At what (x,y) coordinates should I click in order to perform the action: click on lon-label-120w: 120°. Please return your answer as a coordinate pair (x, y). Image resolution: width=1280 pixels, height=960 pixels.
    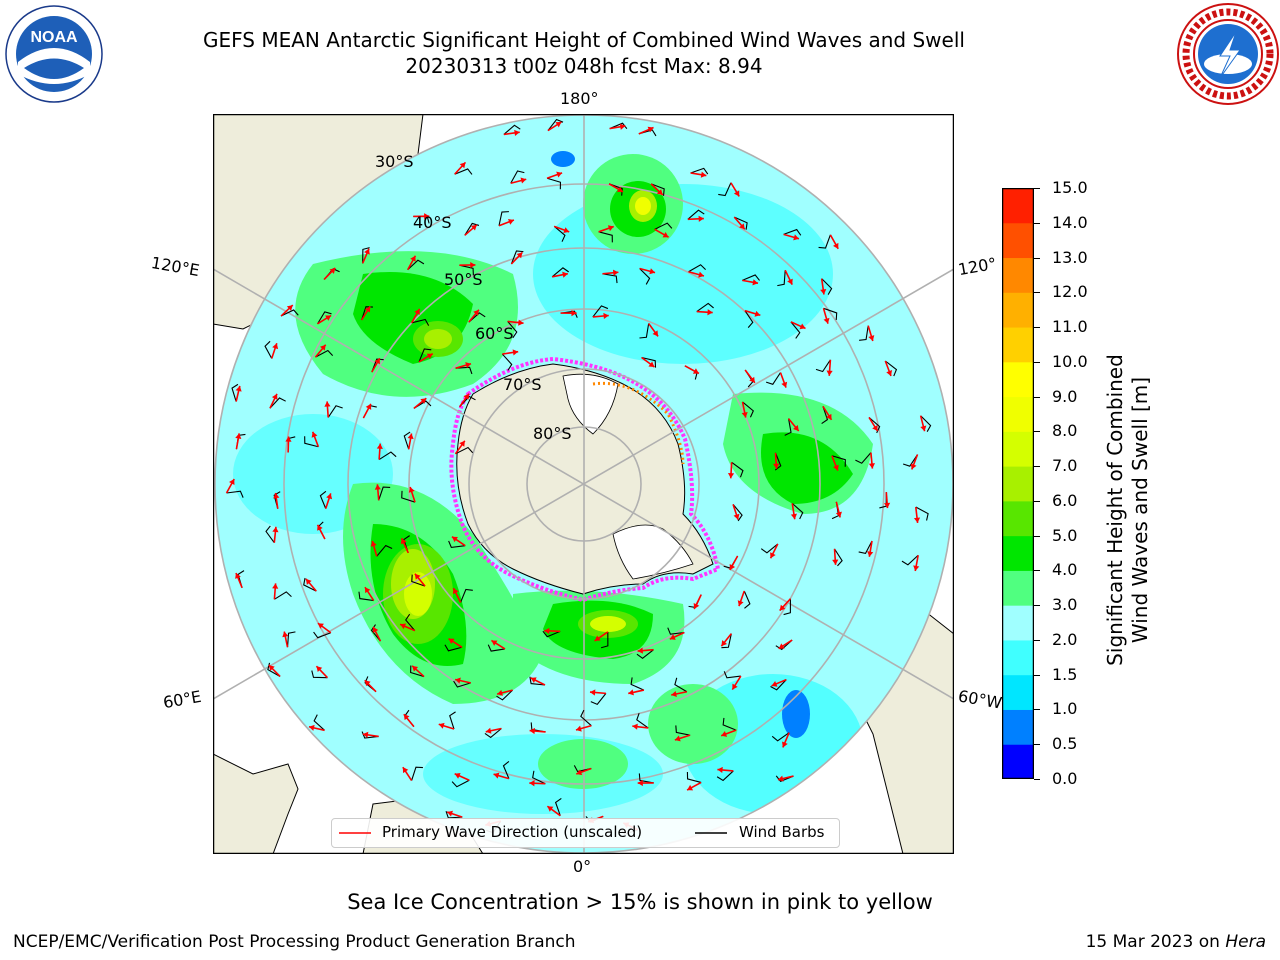
    Looking at the image, I should click on (977, 266).